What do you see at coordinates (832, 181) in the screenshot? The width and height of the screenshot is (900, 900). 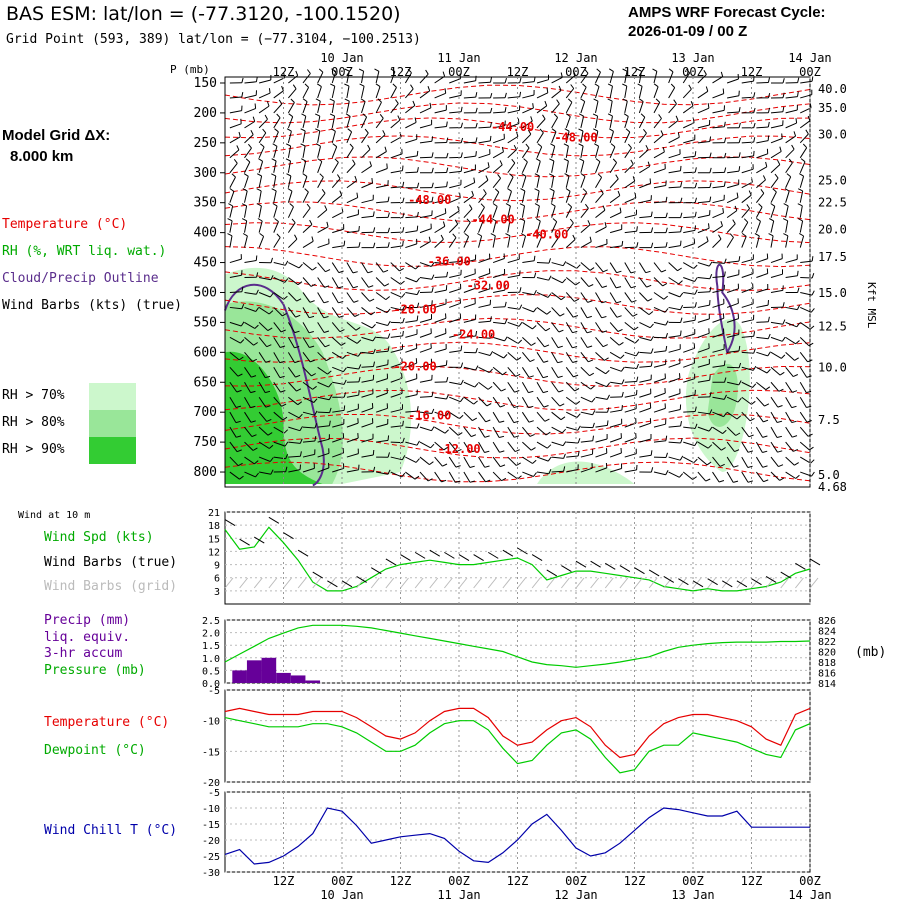 I see `height-tick-label: 25.0` at bounding box center [832, 181].